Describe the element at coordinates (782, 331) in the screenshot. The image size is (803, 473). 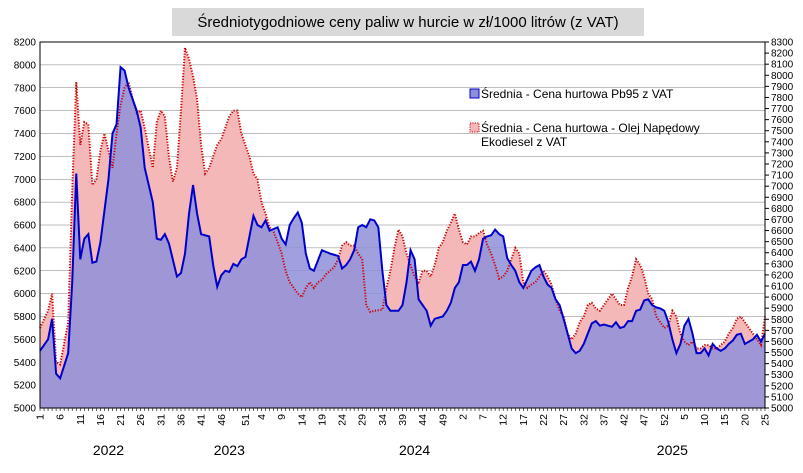
I see `y2-tick-label: 5700` at that location.